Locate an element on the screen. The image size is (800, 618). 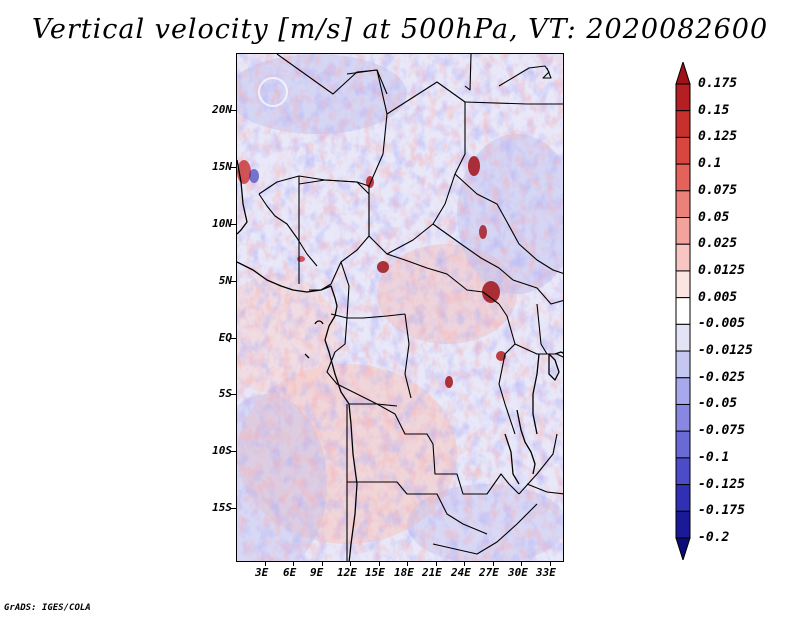
colorbar-label: 0.1 is located at coordinates (710, 164).